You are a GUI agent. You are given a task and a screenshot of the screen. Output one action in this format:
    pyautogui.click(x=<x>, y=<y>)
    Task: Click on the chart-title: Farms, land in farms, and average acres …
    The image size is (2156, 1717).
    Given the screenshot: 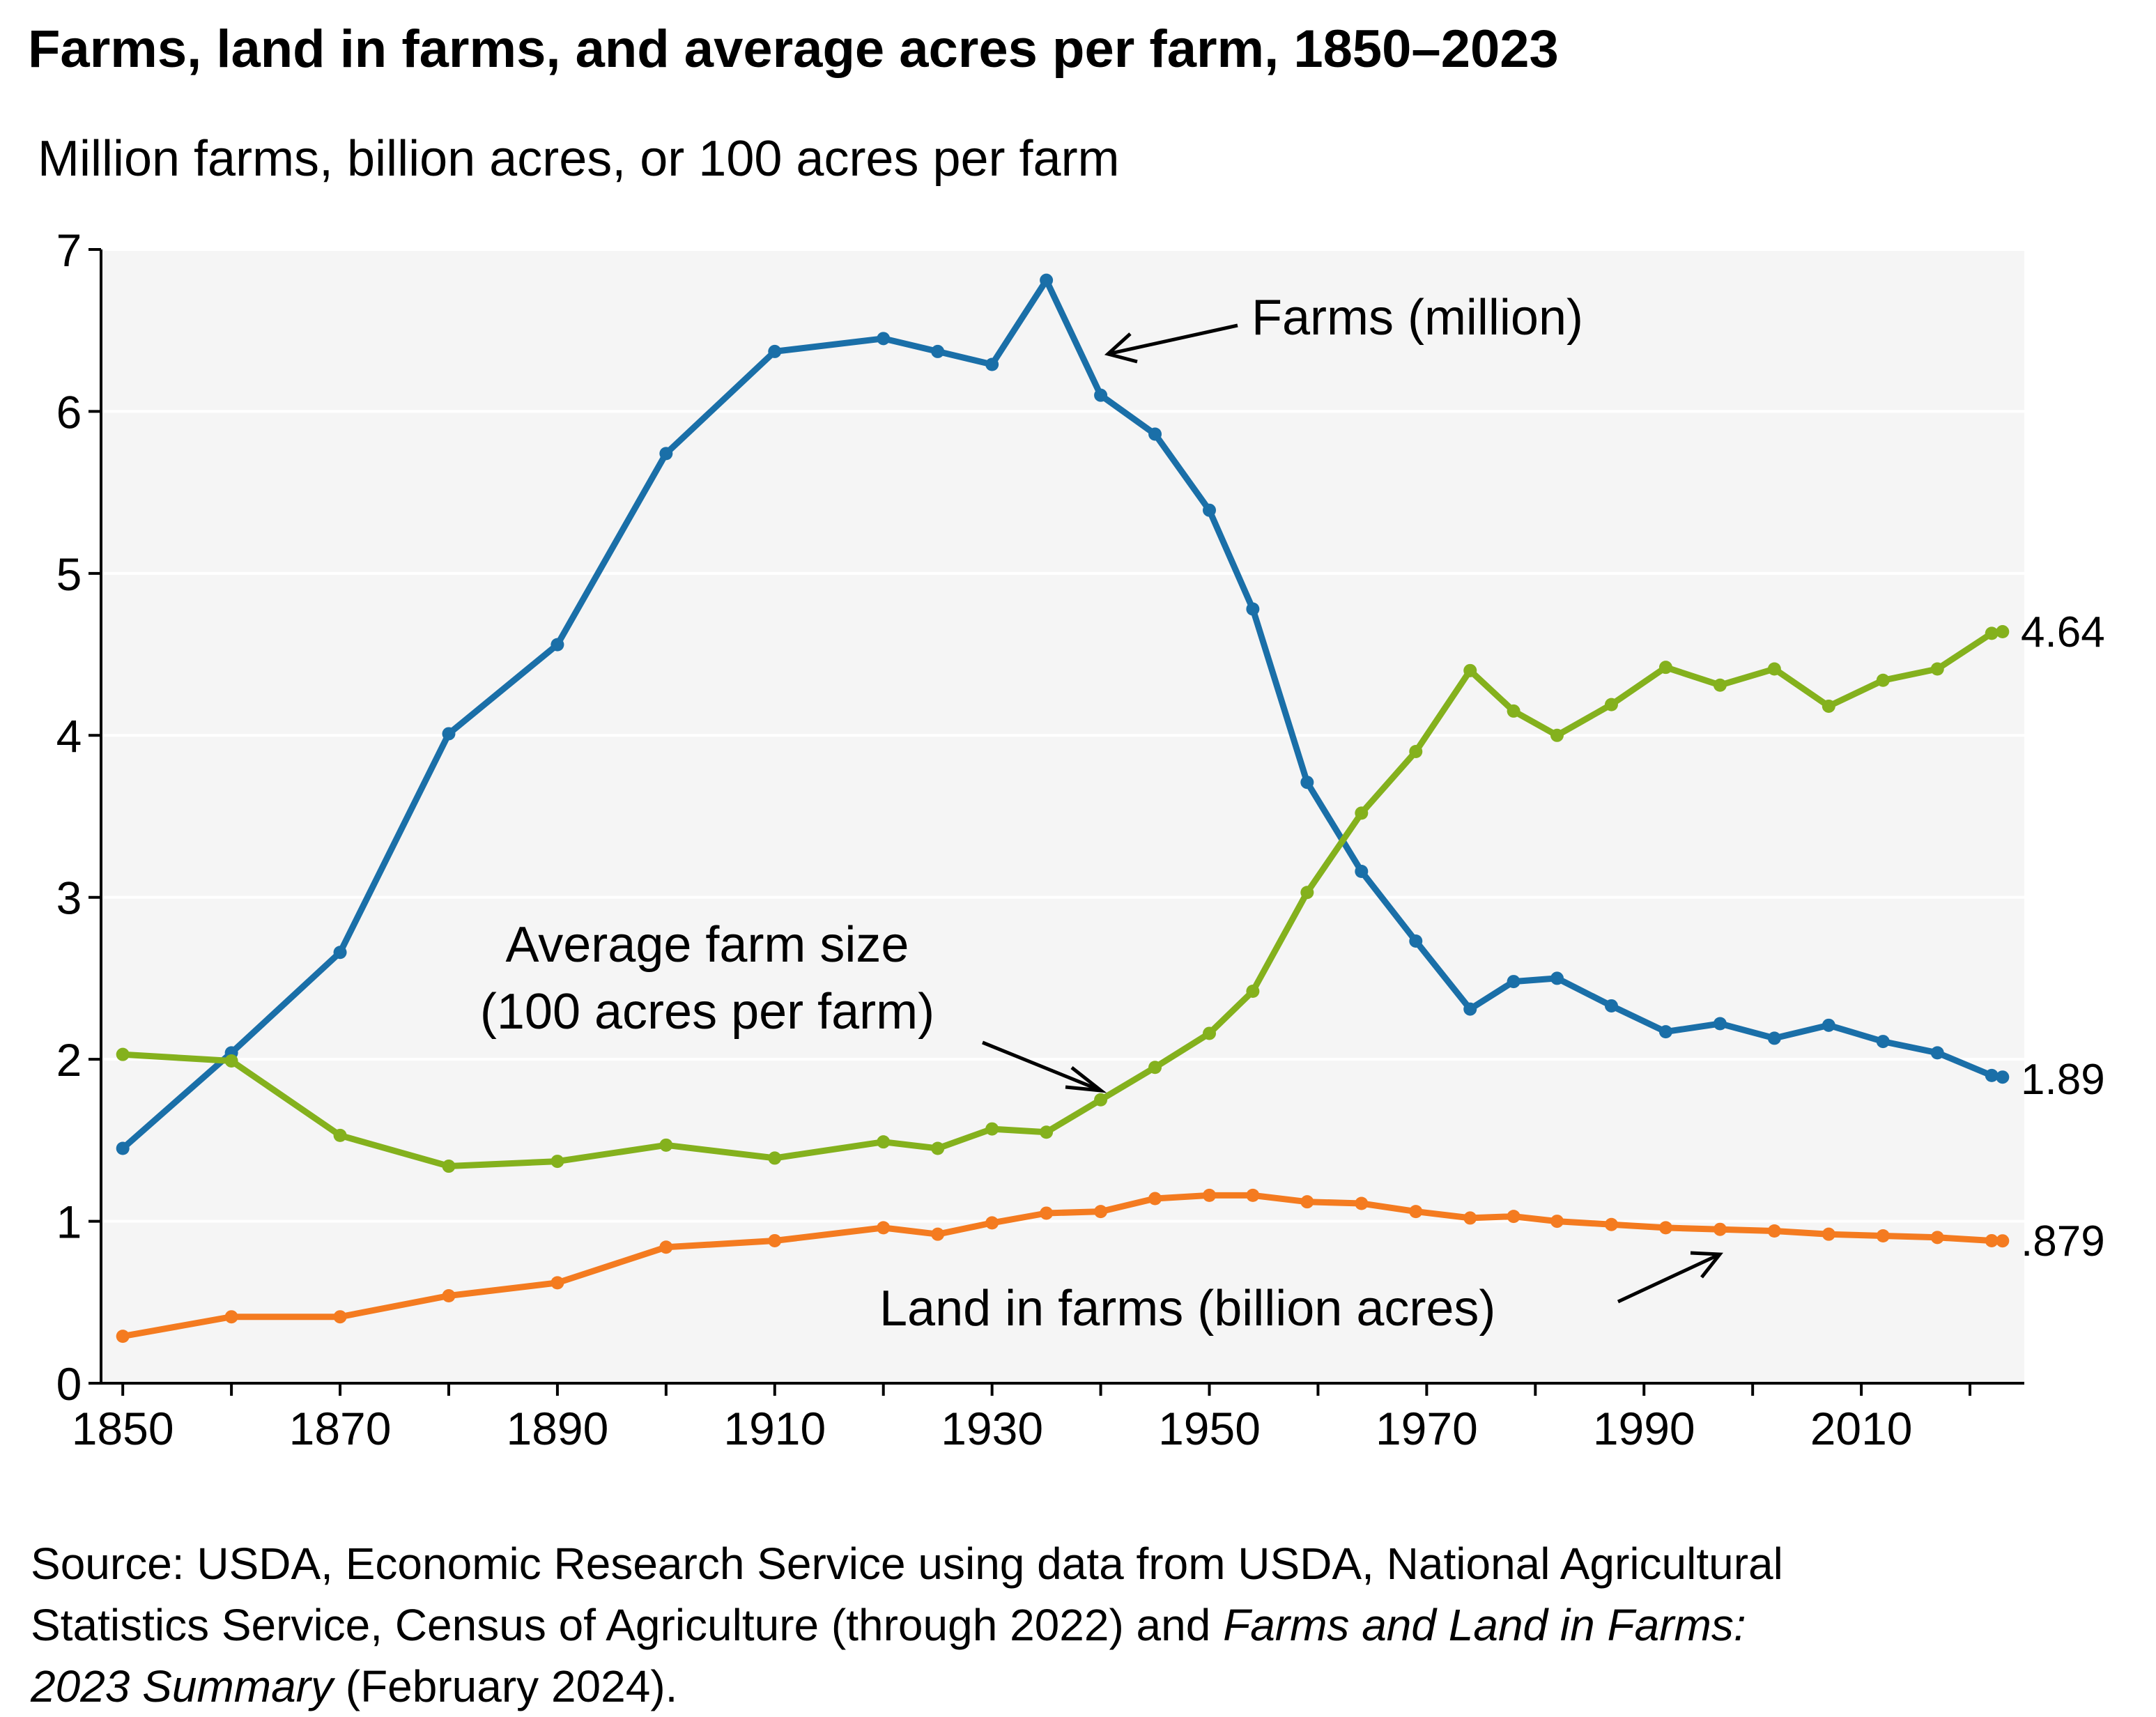 What is the action you would take?
    pyautogui.click(x=793, y=49)
    